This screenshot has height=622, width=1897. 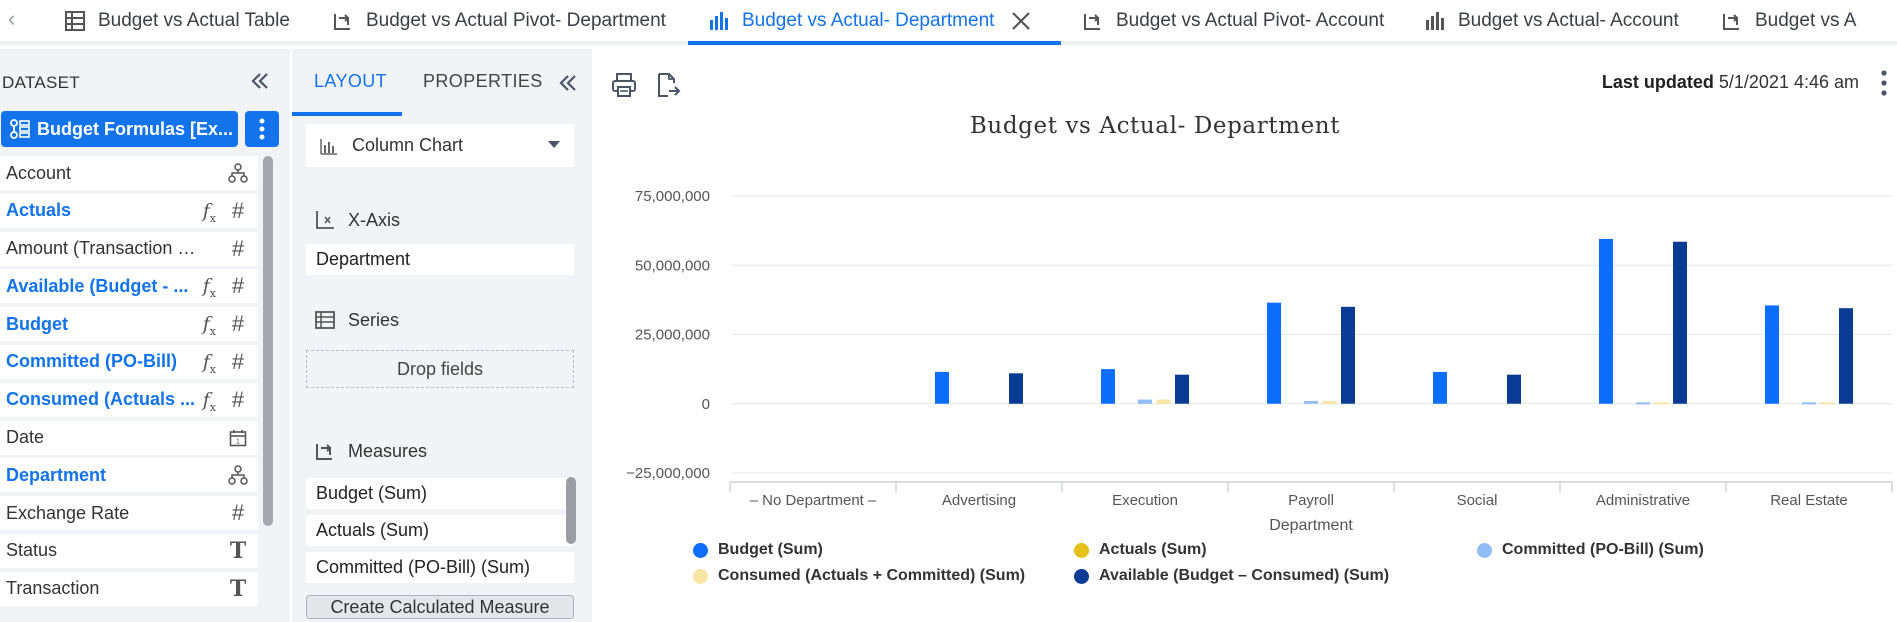 What do you see at coordinates (440, 530) in the screenshot?
I see `measure-item-actuals: Actuals (Sum)` at bounding box center [440, 530].